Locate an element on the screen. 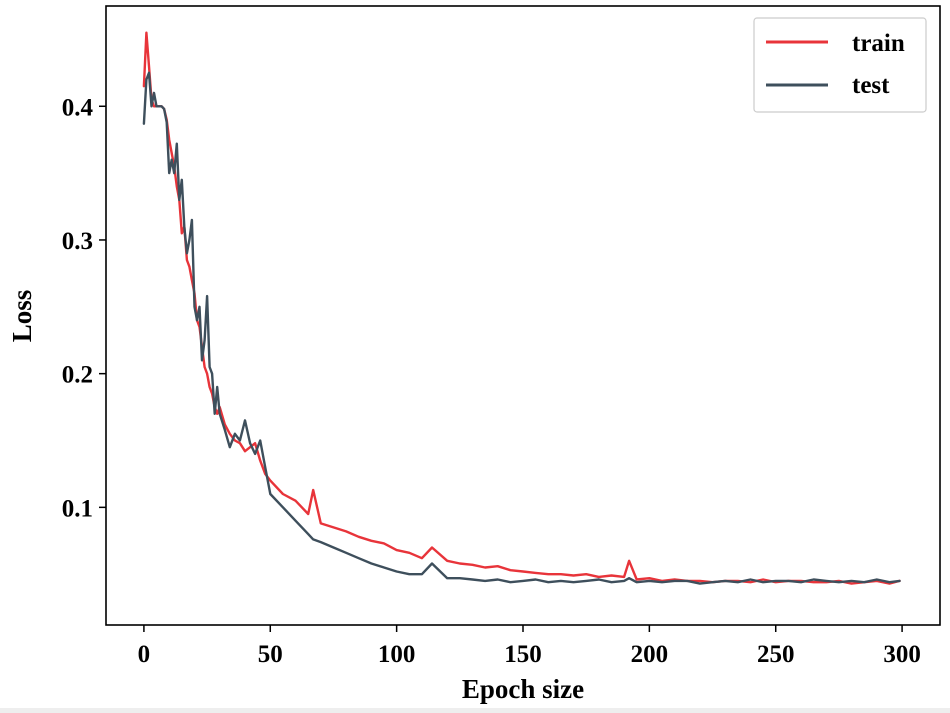 The height and width of the screenshot is (713, 950). y-axis-ticks: 0.1 0.2 0.3 0.4 is located at coordinates (84, 308).